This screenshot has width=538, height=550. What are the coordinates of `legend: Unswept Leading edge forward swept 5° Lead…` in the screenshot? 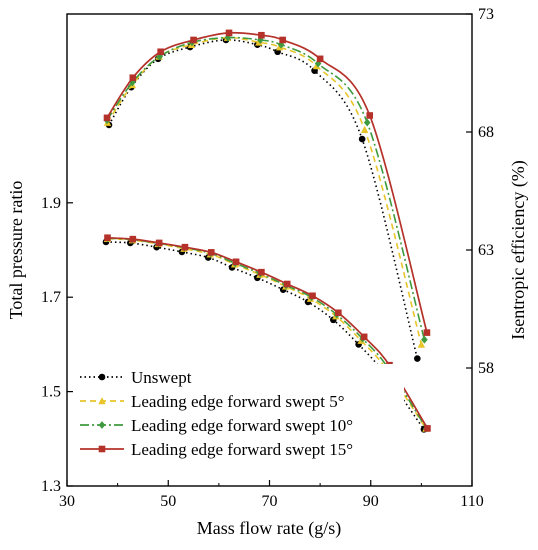 It's located at (239, 417).